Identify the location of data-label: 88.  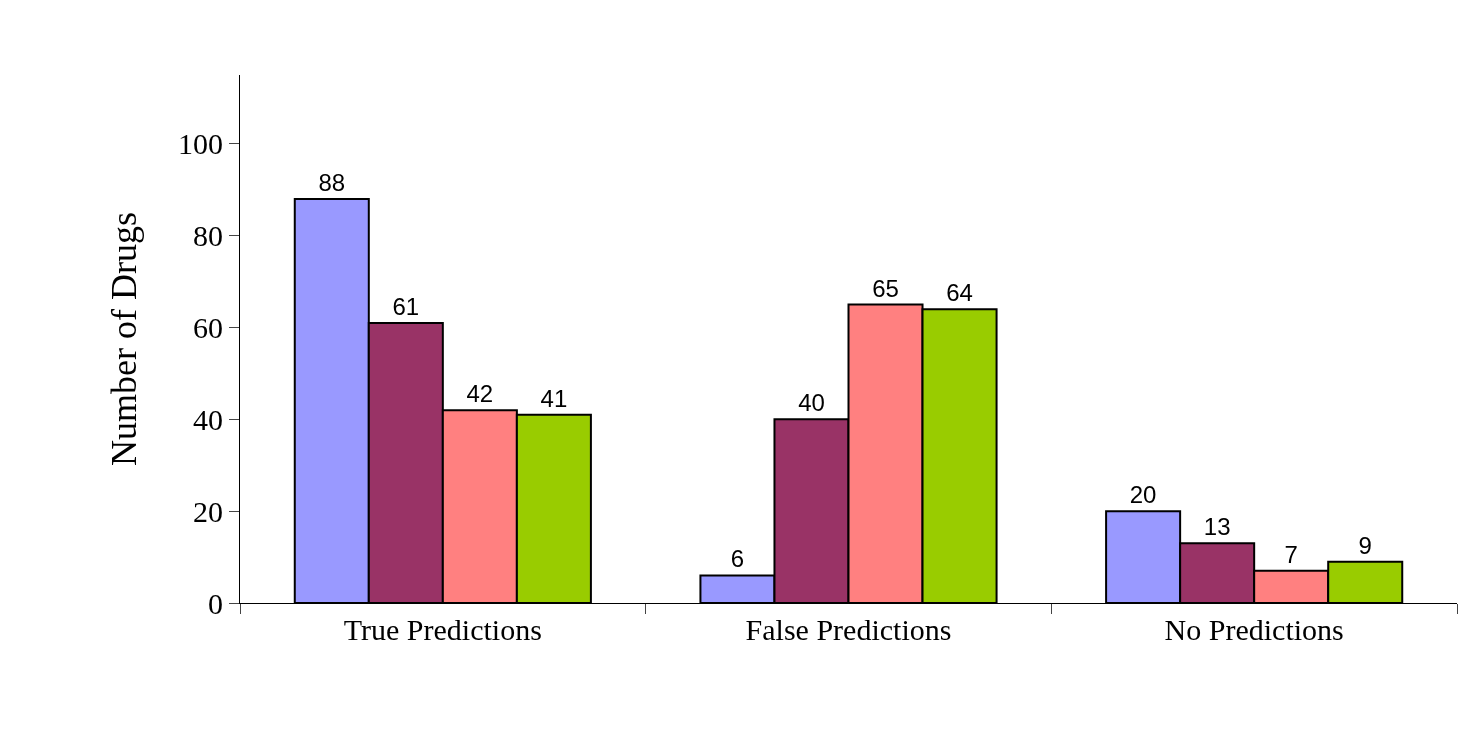
(332, 182).